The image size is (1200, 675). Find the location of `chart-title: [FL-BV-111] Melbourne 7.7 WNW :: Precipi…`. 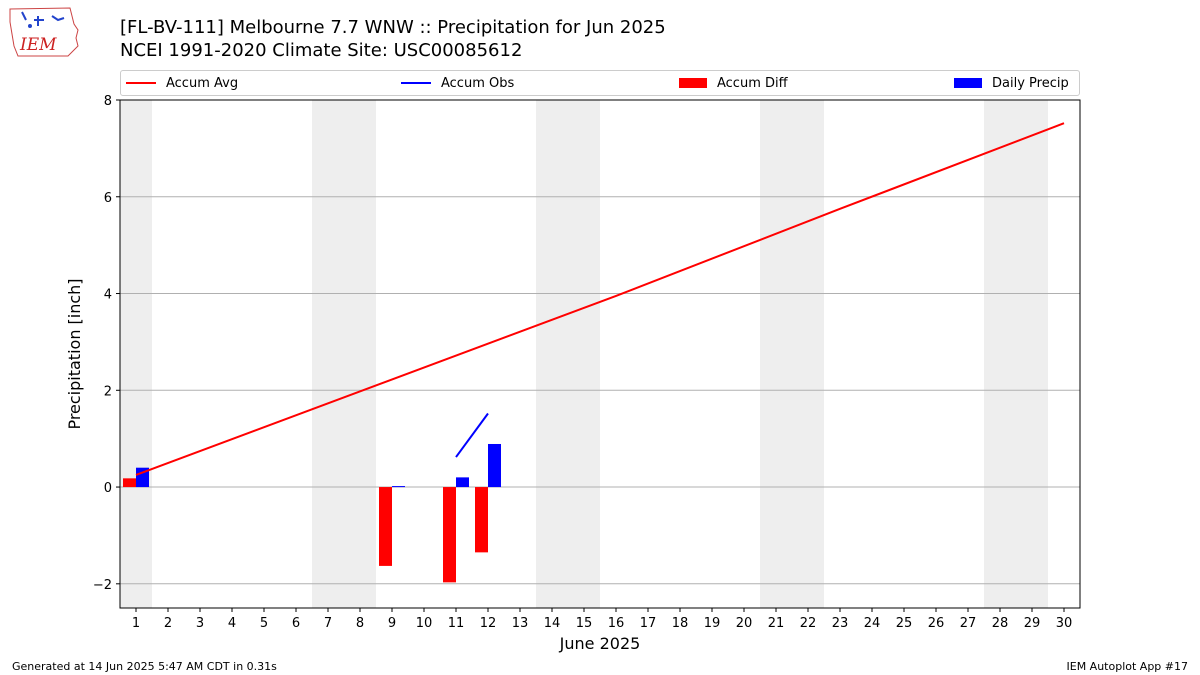

chart-title: [FL-BV-111] Melbourne 7.7 WNW :: Precipi… is located at coordinates (393, 27).